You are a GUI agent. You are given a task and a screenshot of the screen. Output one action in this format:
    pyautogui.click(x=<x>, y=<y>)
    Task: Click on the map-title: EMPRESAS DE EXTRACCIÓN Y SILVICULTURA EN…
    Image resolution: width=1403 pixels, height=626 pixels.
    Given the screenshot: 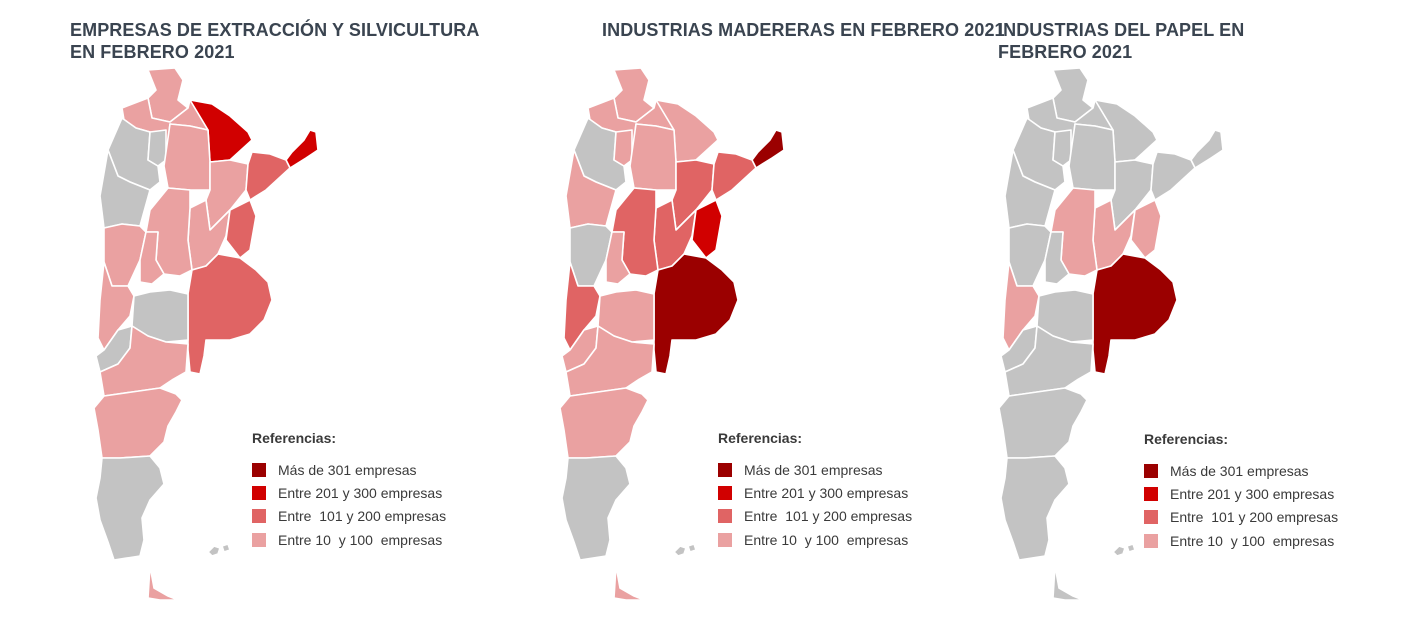 What is the action you would take?
    pyautogui.click(x=274, y=41)
    